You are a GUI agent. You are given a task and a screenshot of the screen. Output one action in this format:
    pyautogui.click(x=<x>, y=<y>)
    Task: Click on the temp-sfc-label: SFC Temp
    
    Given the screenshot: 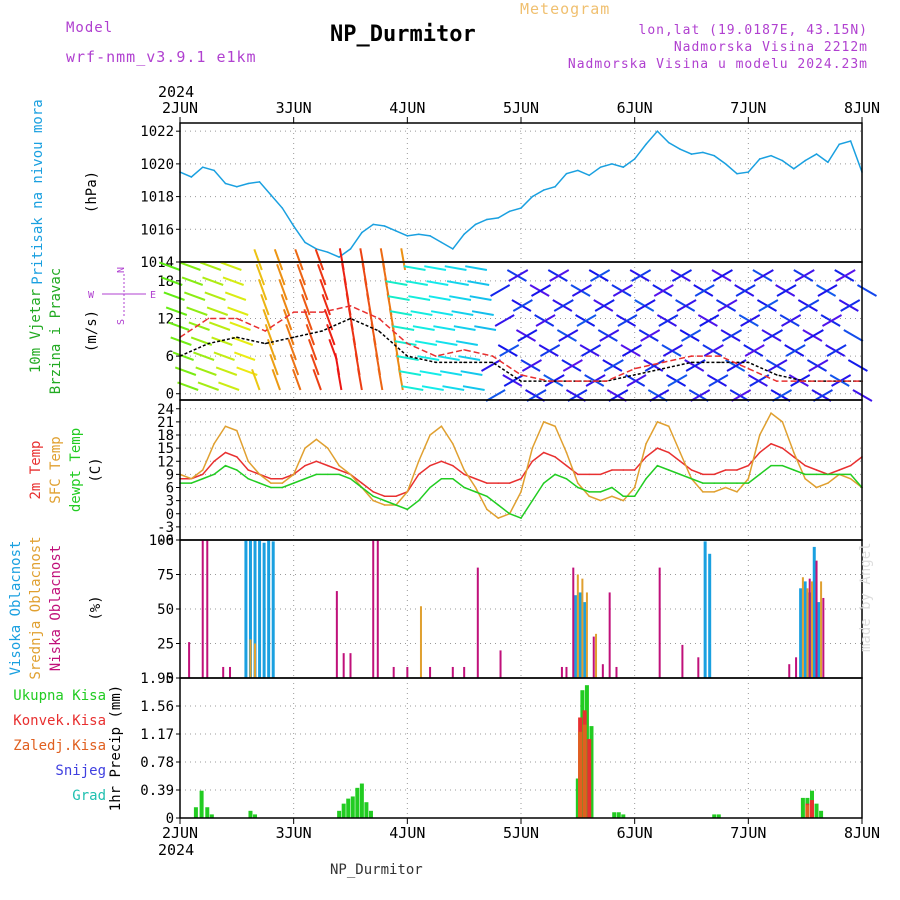 What is the action you would take?
    pyautogui.click(x=56, y=469)
    